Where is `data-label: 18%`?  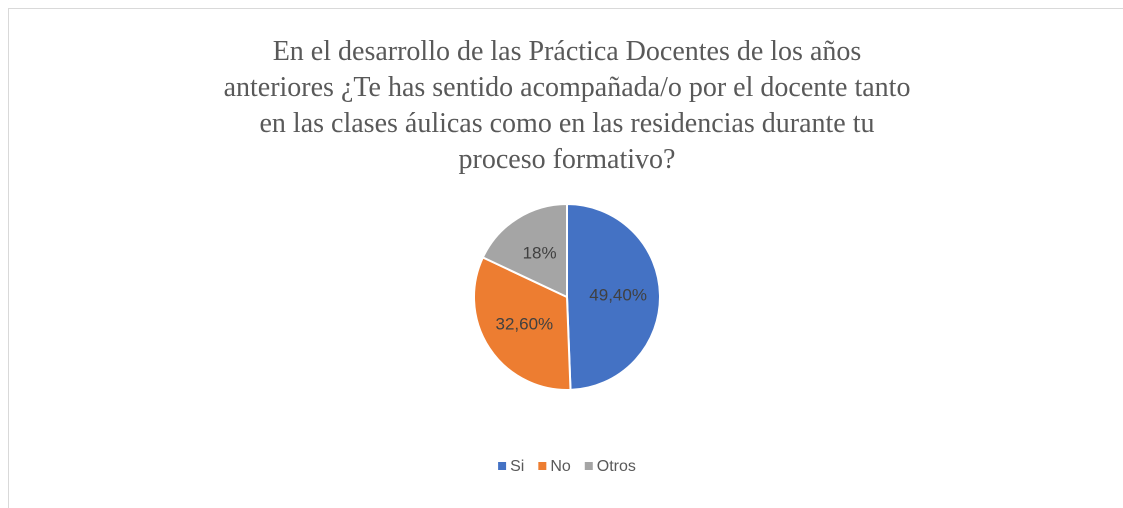
data-label: 18% is located at coordinates (540, 252).